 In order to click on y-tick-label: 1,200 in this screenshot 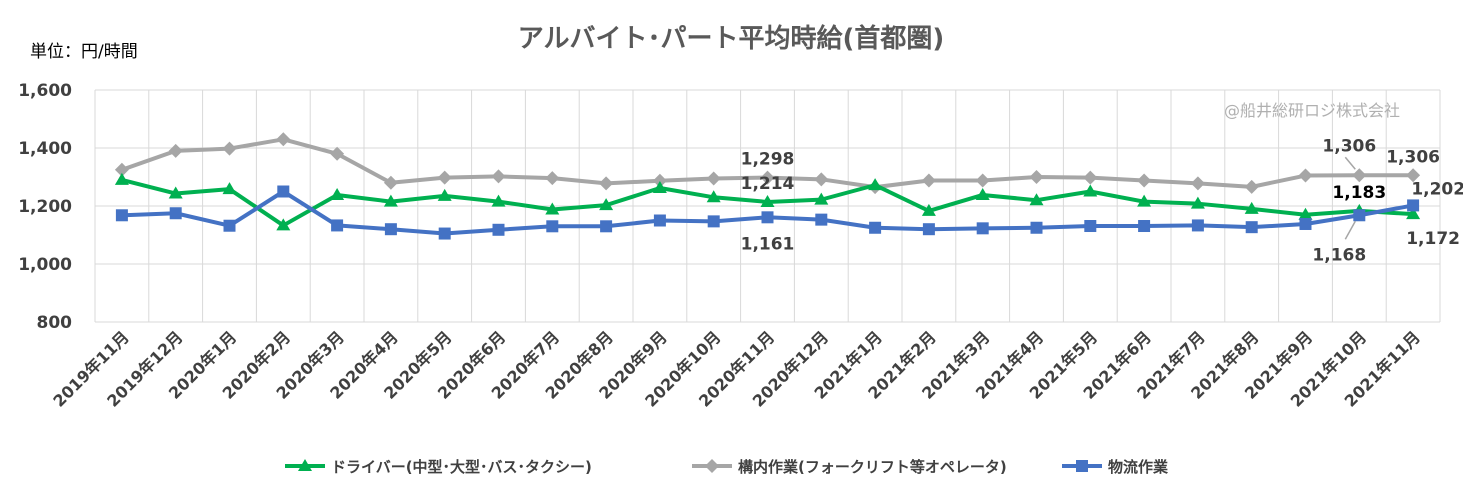, I will do `click(45, 207)`.